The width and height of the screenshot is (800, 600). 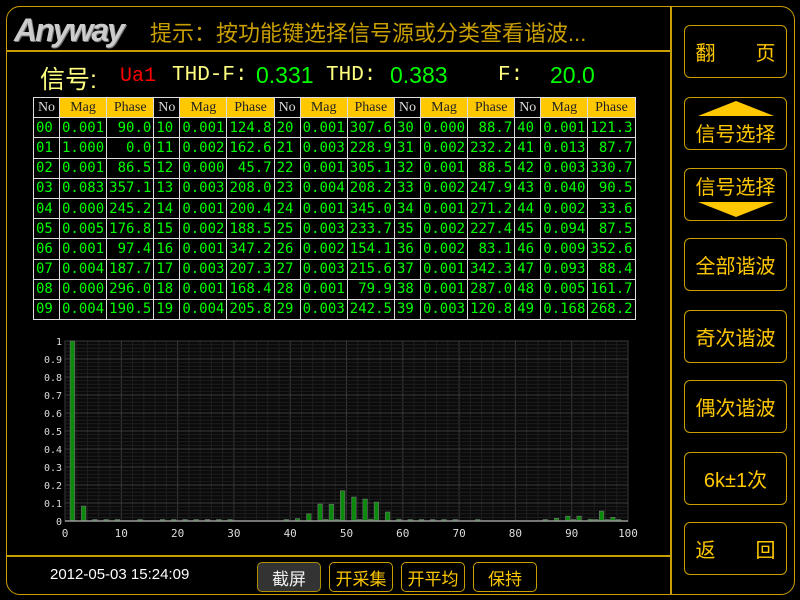 What do you see at coordinates (628, 533) in the screenshot?
I see `x-tick-label: 100` at bounding box center [628, 533].